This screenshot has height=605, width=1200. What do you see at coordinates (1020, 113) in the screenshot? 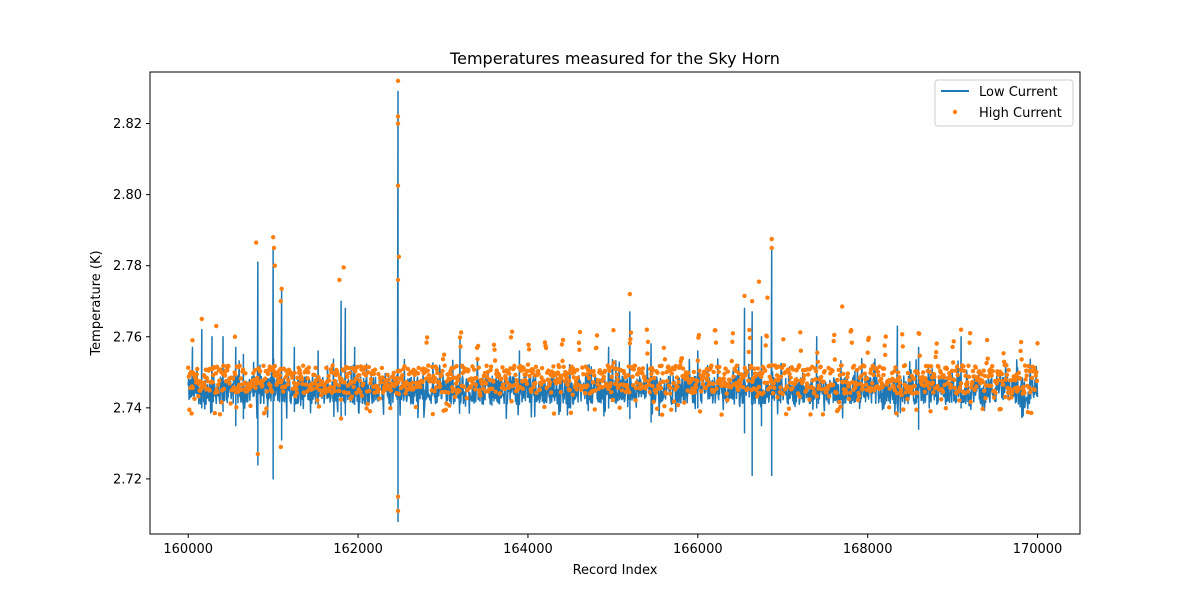
I see `legend-high-current-label: High Current` at bounding box center [1020, 113].